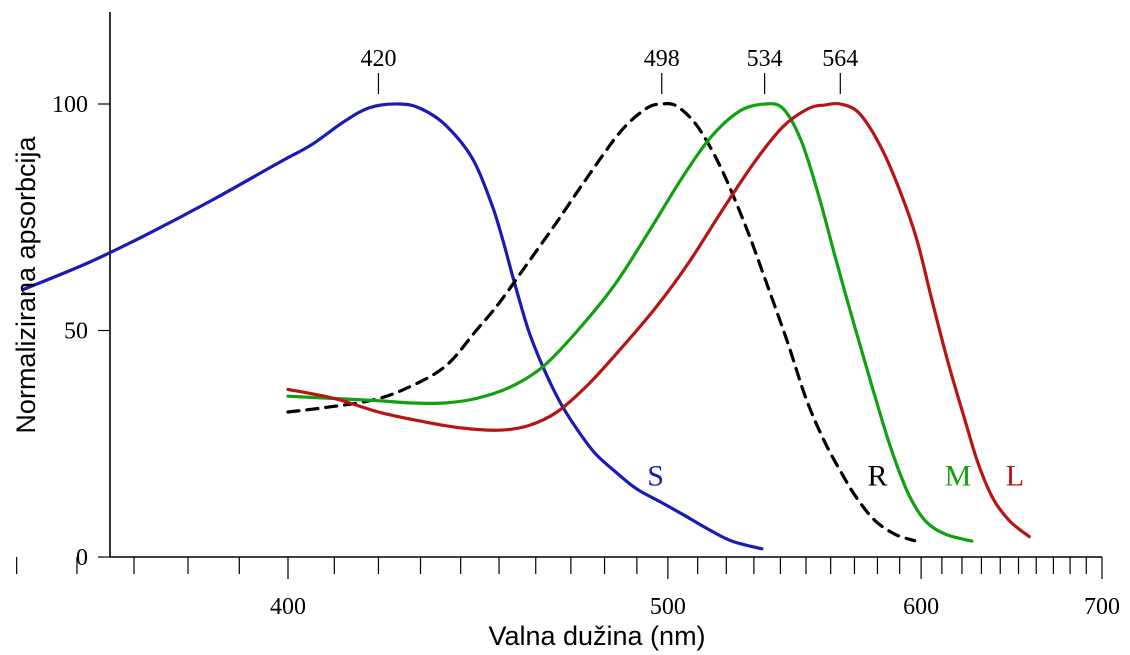 The width and height of the screenshot is (1130, 655). What do you see at coordinates (288, 607) in the screenshot?
I see `x-tick-label: 400` at bounding box center [288, 607].